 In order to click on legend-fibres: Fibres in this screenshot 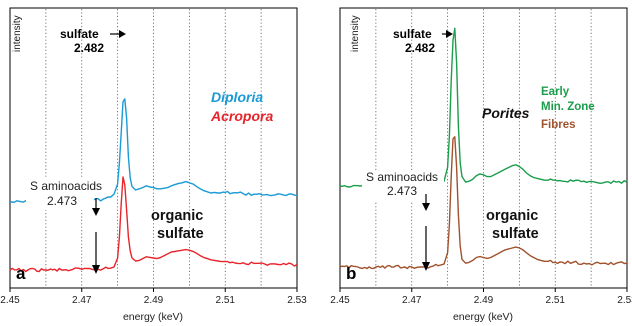, I will do `click(558, 125)`.